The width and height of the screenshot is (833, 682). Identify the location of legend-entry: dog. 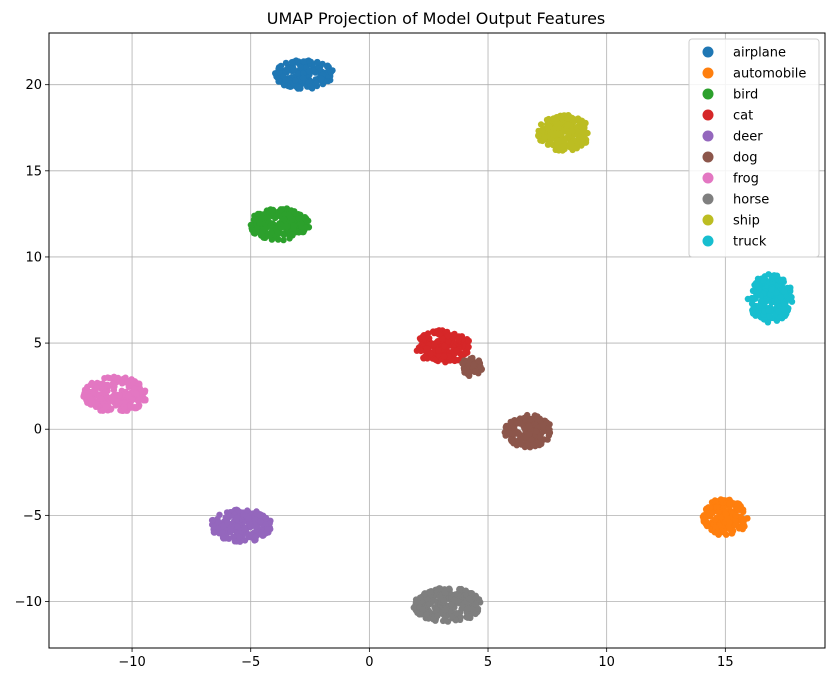
(745, 158).